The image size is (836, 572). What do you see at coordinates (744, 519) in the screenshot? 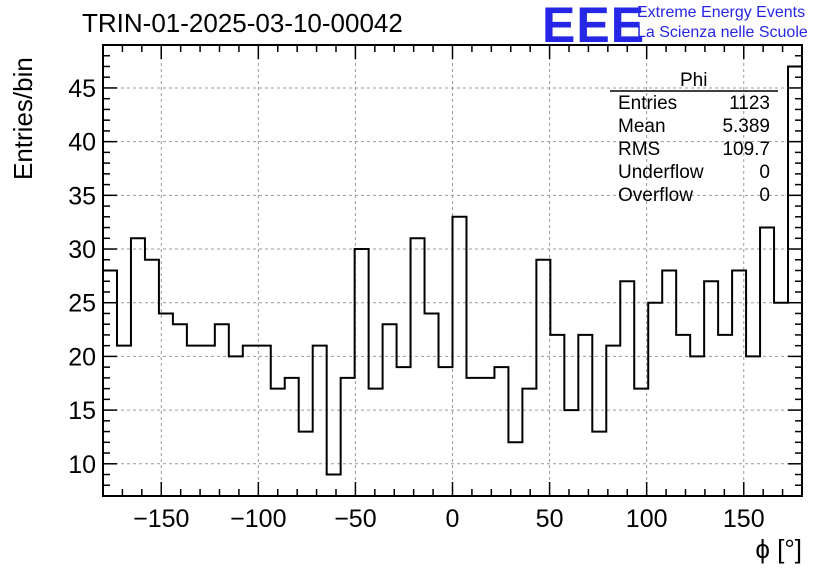
I see `x-tick-label: 150` at bounding box center [744, 519].